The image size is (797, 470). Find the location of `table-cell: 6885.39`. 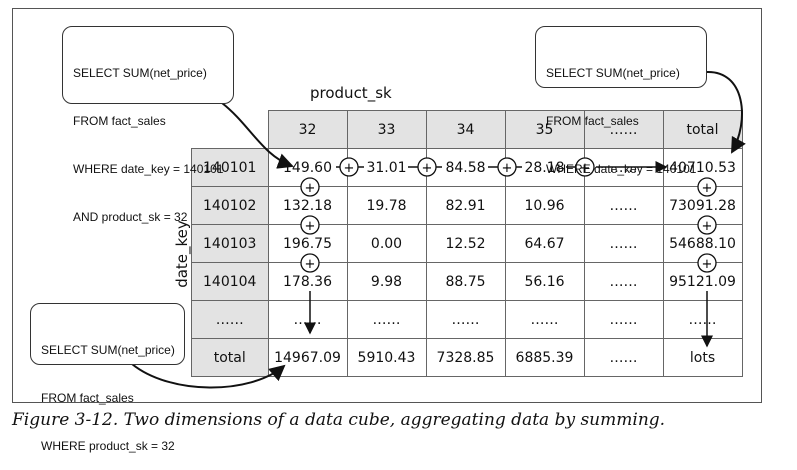

table-cell: 6885.39 is located at coordinates (544, 357).